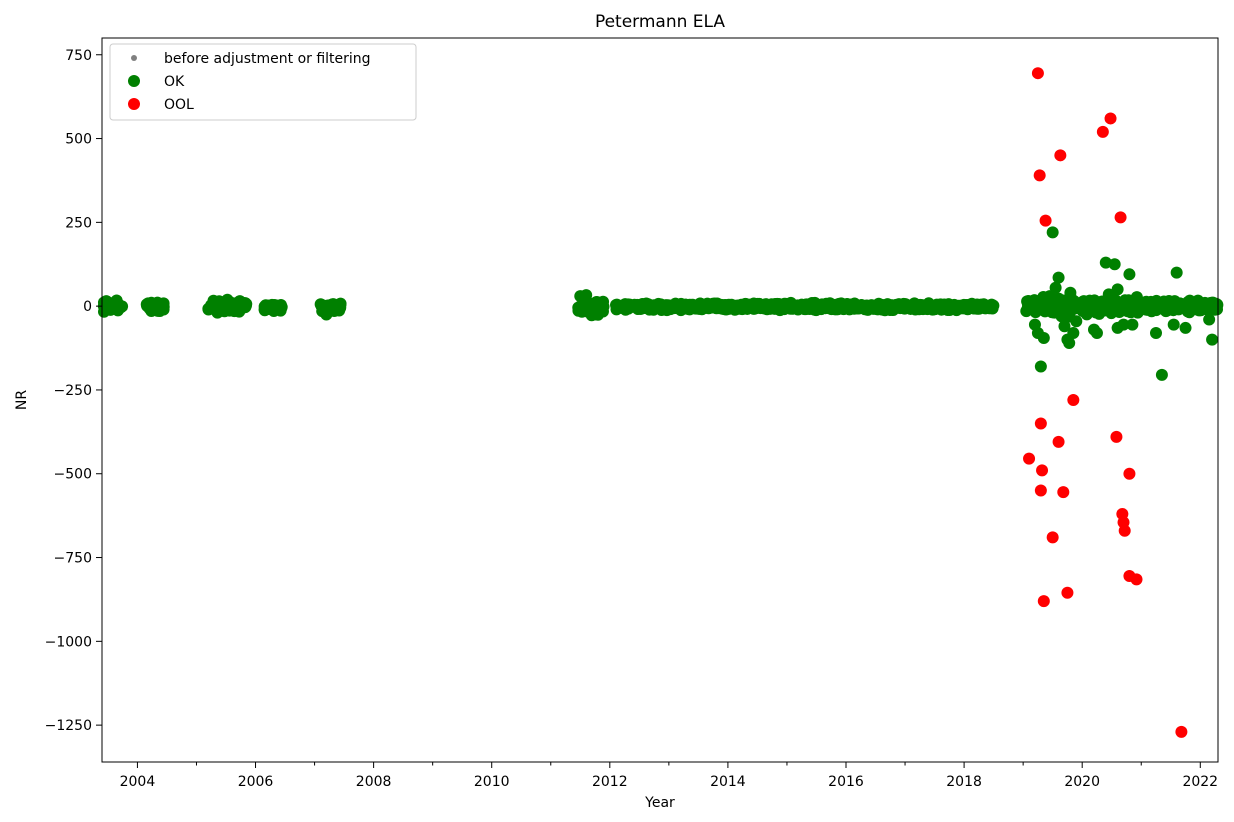 The width and height of the screenshot is (1234, 822). I want to click on x-axis-label: Year, so click(659, 803).